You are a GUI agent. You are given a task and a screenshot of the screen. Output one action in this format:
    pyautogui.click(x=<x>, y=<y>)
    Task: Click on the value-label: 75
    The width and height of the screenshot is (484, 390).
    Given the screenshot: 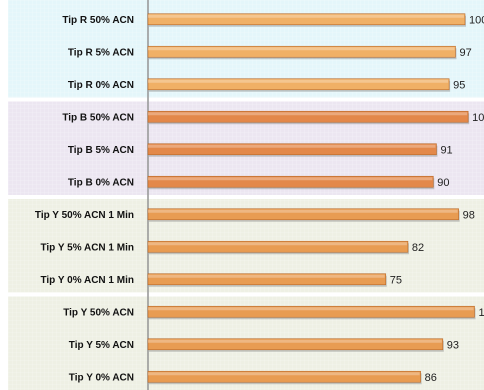 What is the action you would take?
    pyautogui.click(x=396, y=280)
    